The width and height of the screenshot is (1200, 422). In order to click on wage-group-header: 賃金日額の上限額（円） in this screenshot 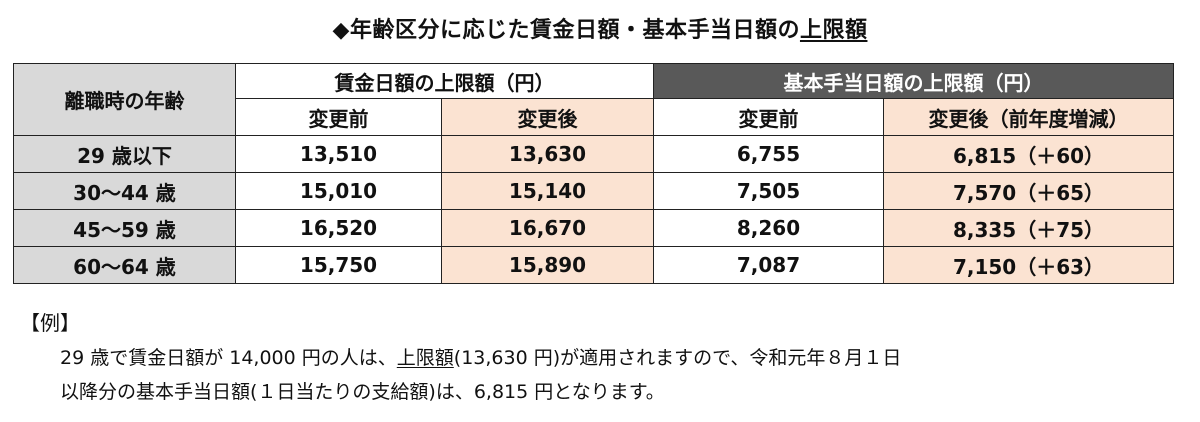, I will do `click(444, 81)`.